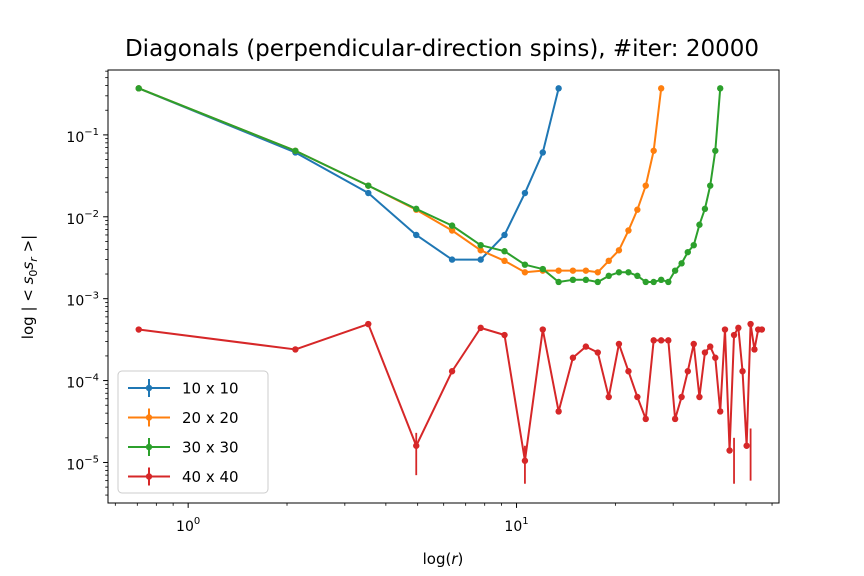  I want to click on x-tick-label: 10⁰, so click(188, 525).